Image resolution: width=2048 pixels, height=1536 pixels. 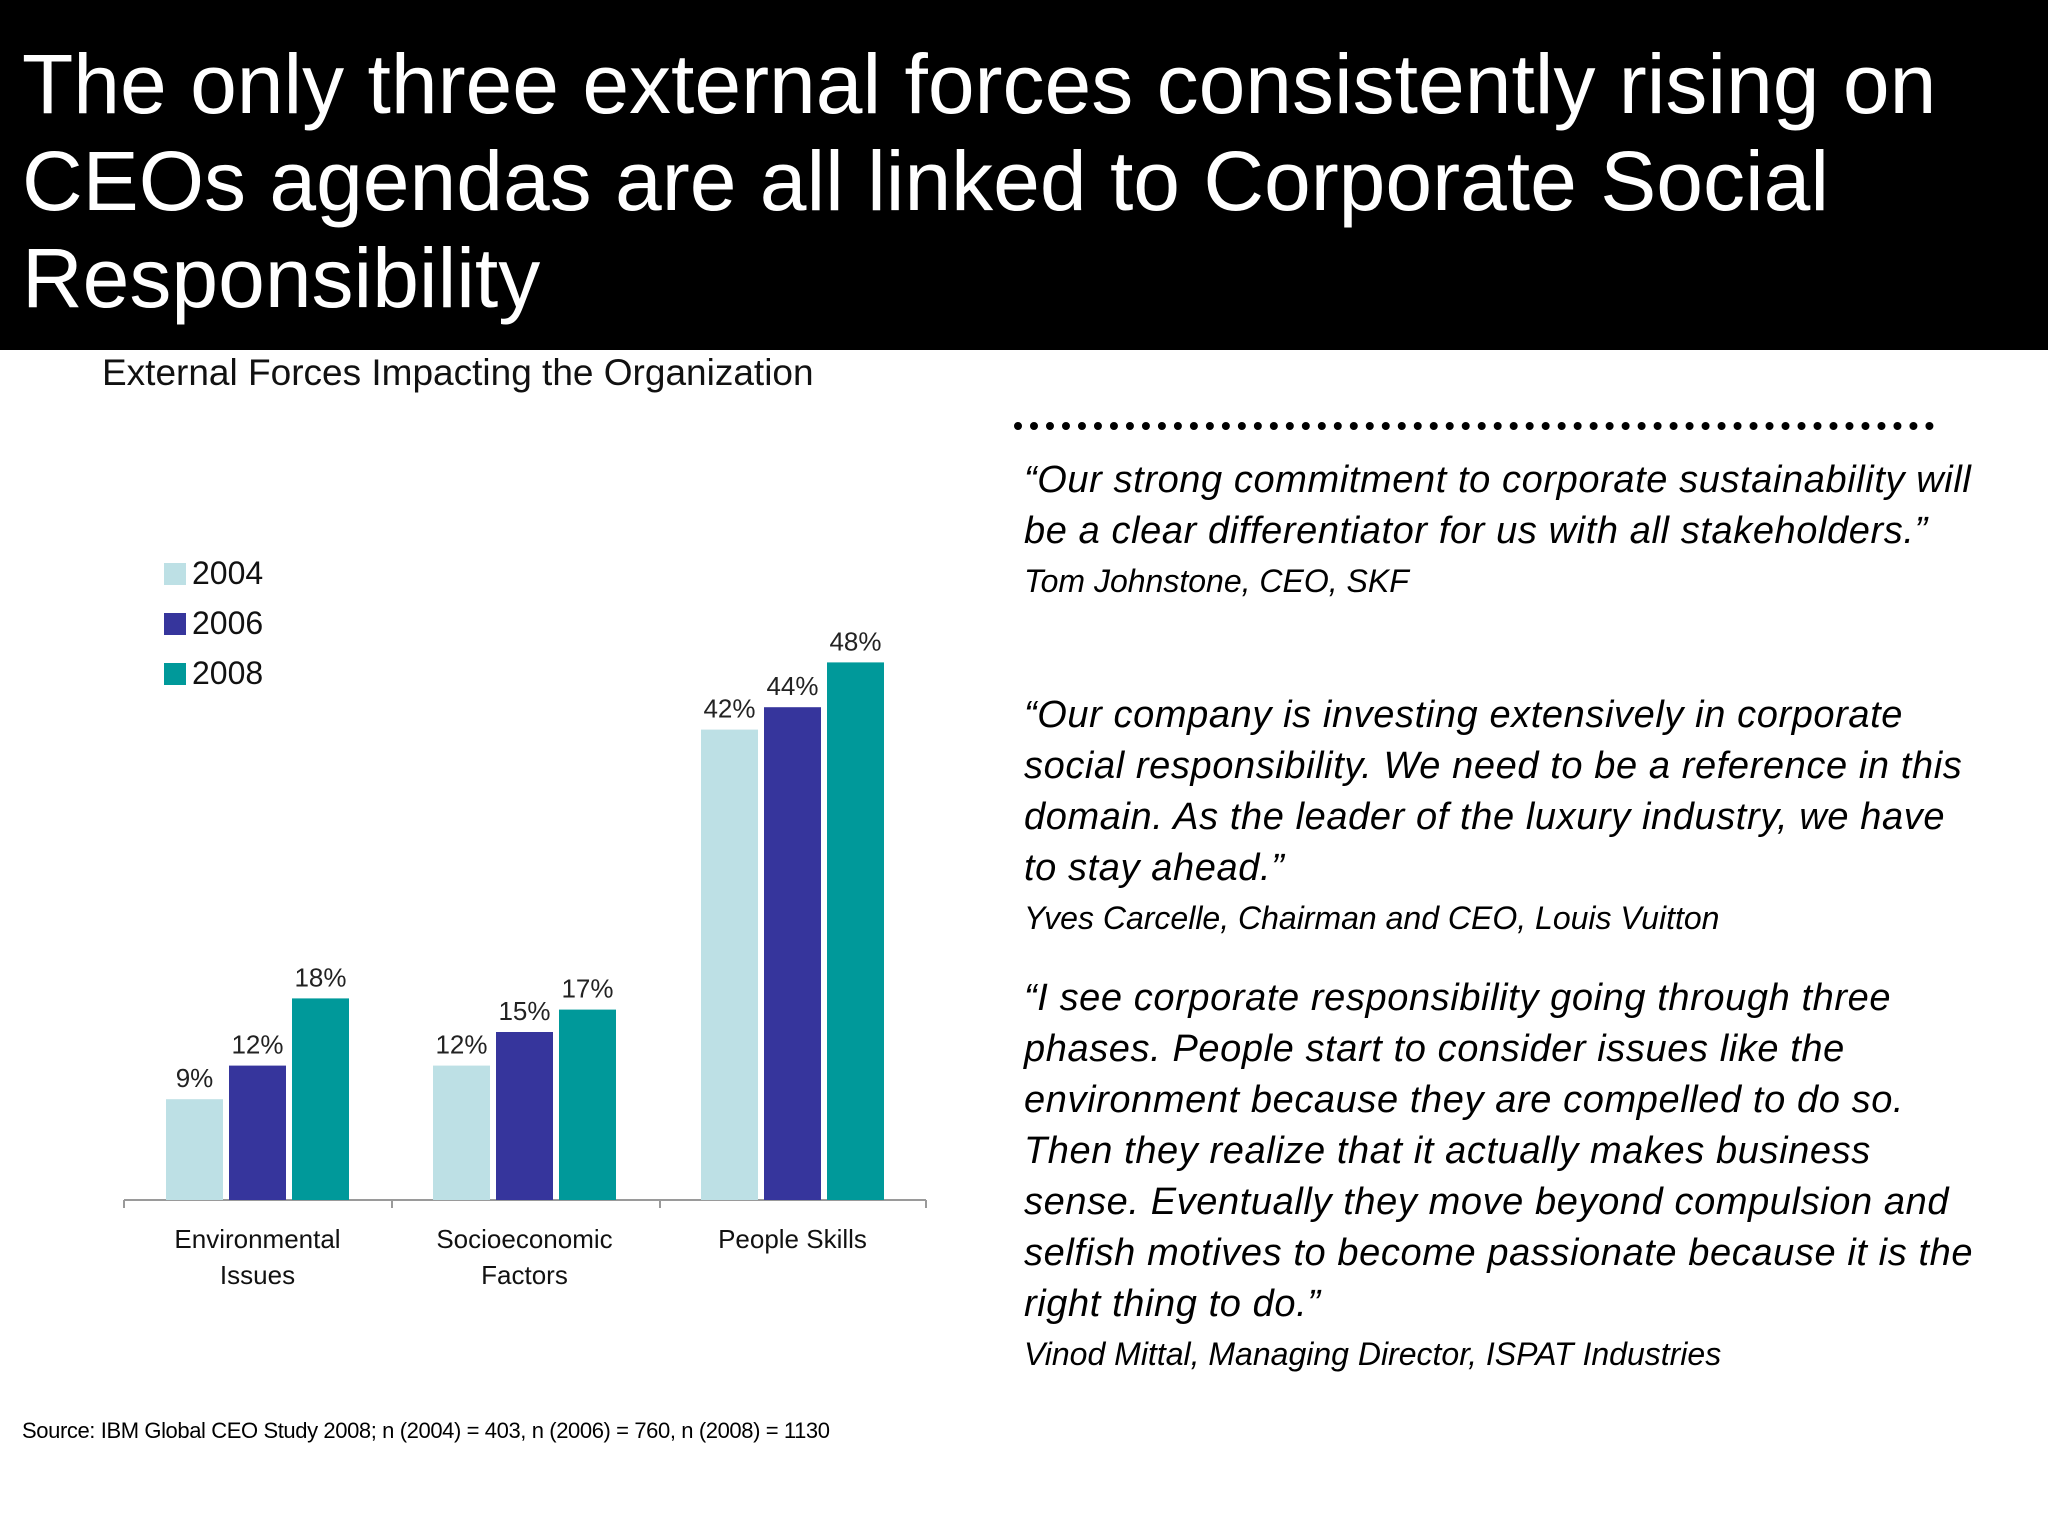 What do you see at coordinates (524, 1239) in the screenshot?
I see `category-label: Socioeconomic` at bounding box center [524, 1239].